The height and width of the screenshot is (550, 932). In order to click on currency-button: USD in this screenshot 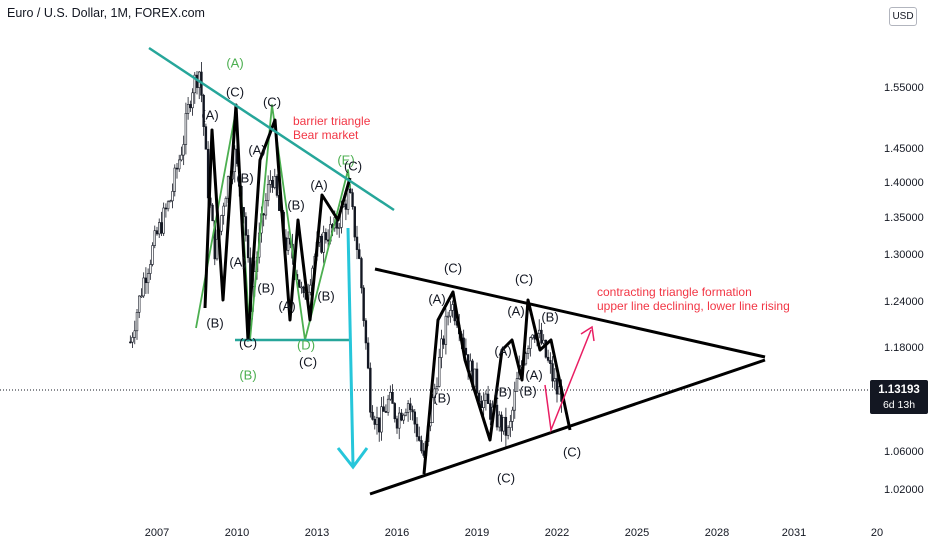, I will do `click(903, 16)`.